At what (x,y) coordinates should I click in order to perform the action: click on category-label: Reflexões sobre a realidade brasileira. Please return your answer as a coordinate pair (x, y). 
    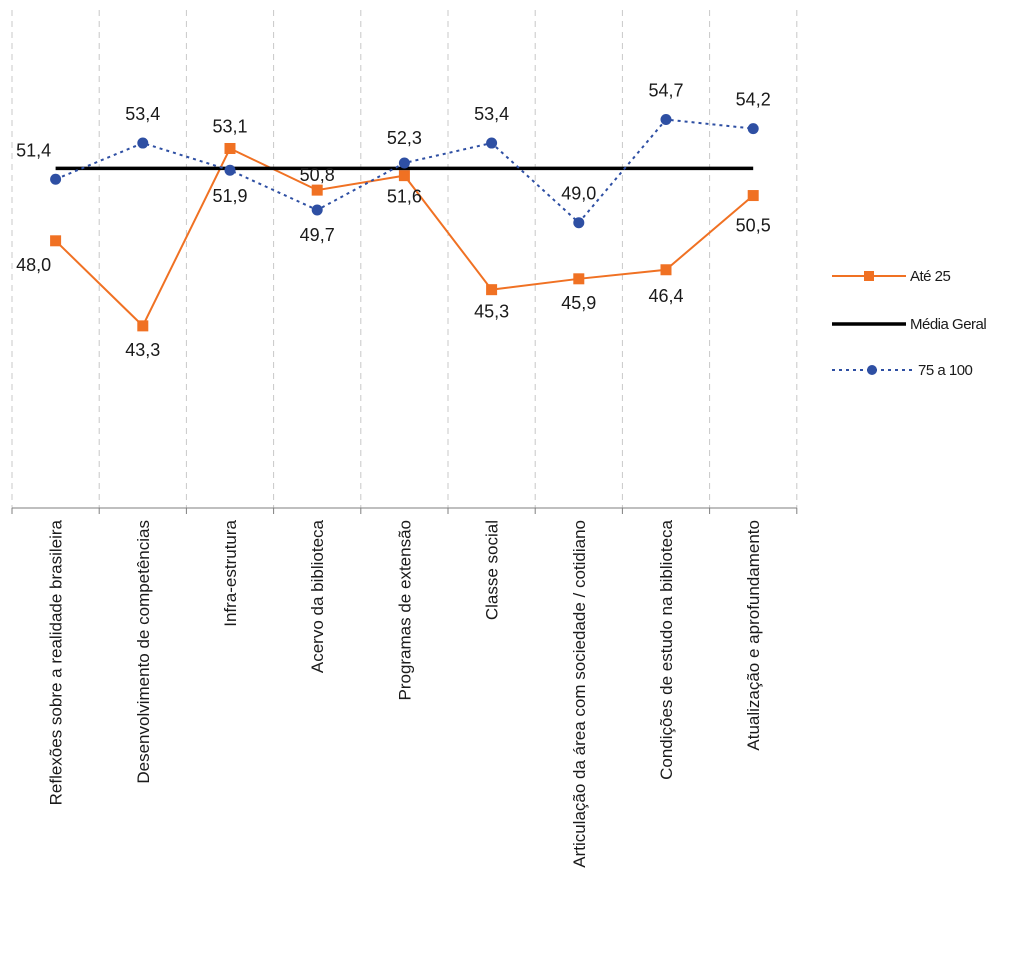
    Looking at the image, I should click on (56, 662).